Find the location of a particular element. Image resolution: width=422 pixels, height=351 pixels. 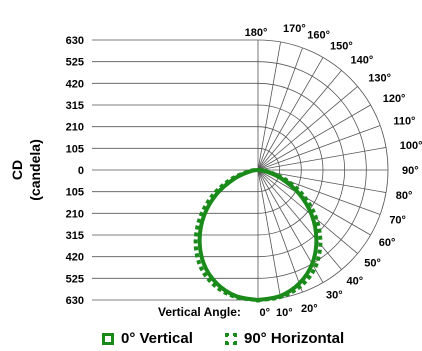

angle-label: 100° is located at coordinates (411, 146).